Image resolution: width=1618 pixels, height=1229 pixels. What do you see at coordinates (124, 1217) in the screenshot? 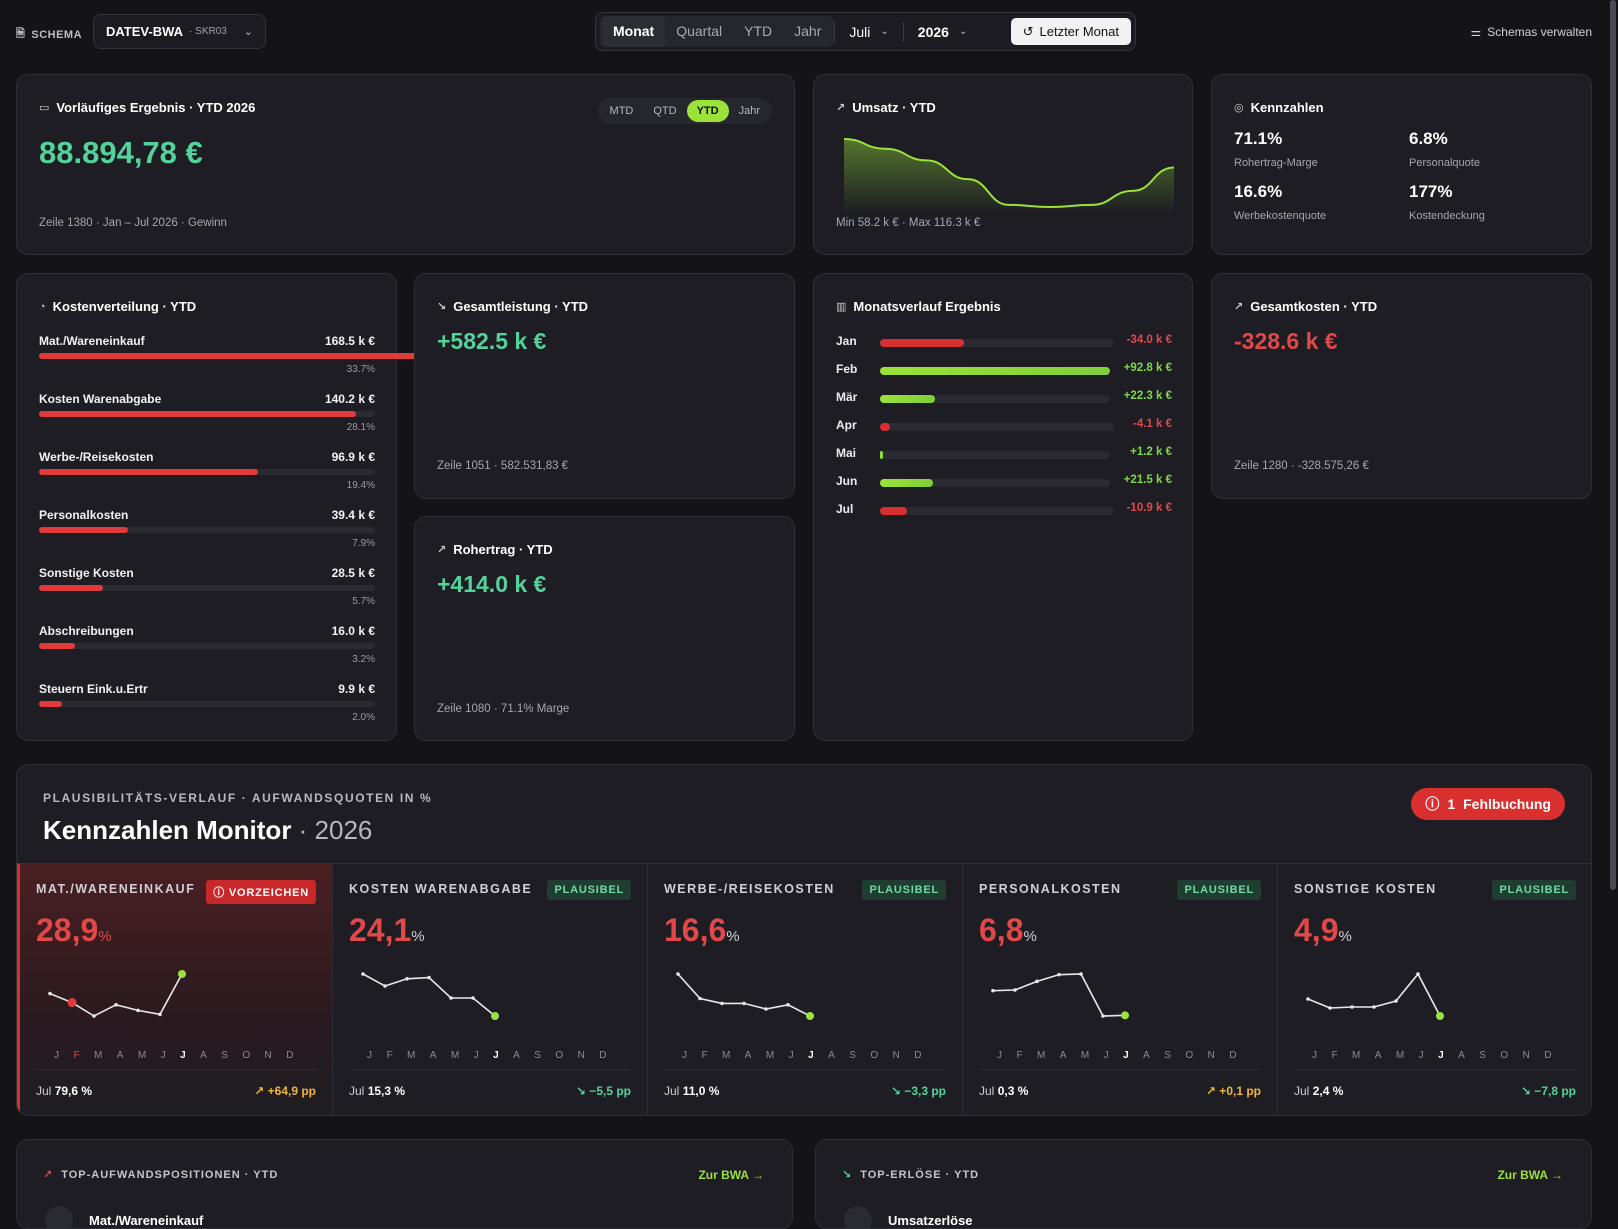
I see `list-item: Mat./Wareneinkauf` at bounding box center [124, 1217].